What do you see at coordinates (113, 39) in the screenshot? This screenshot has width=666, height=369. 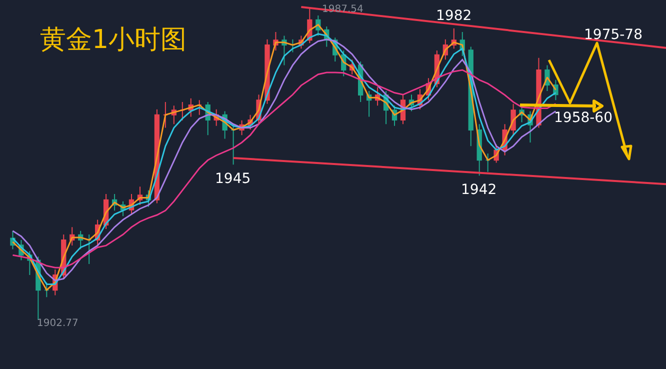 I see `text: 黄金1小时图` at bounding box center [113, 39].